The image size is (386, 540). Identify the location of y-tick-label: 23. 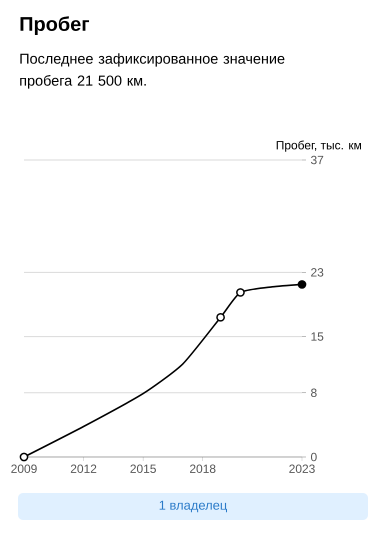
(317, 272).